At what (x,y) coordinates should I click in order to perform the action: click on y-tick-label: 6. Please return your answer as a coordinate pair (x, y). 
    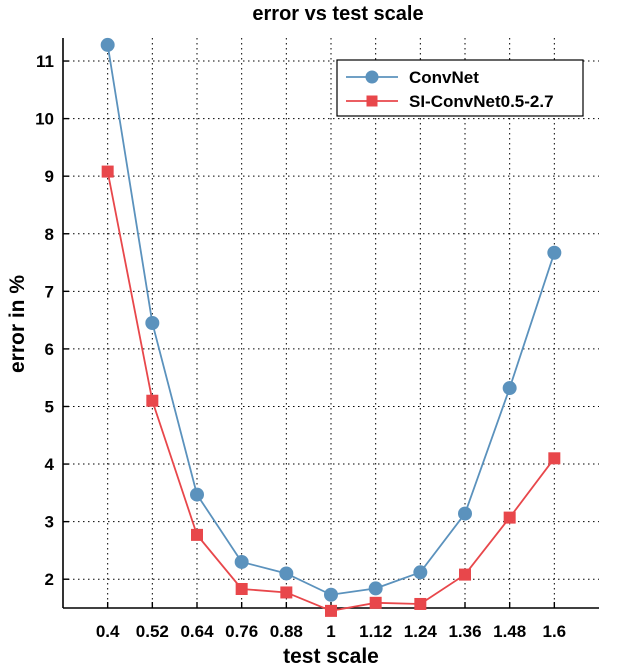
    Looking at the image, I should click on (49, 349).